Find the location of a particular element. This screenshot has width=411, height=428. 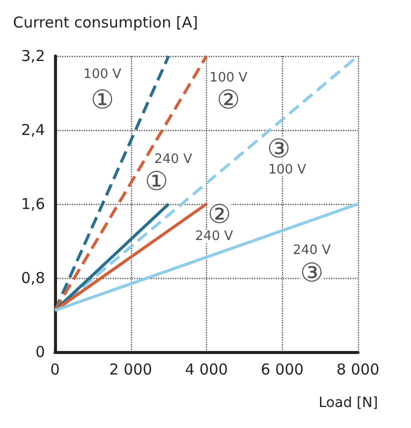

y-tick-label: 0 is located at coordinates (40, 352).